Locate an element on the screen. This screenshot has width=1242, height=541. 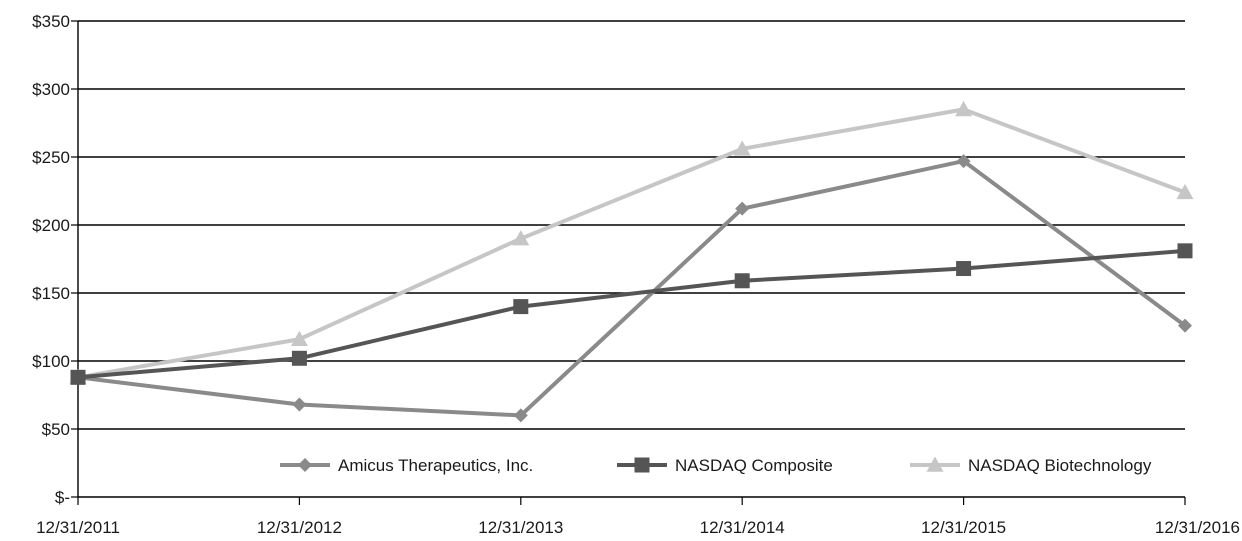
legend-item: NASDAQ Composite is located at coordinates (725, 465).